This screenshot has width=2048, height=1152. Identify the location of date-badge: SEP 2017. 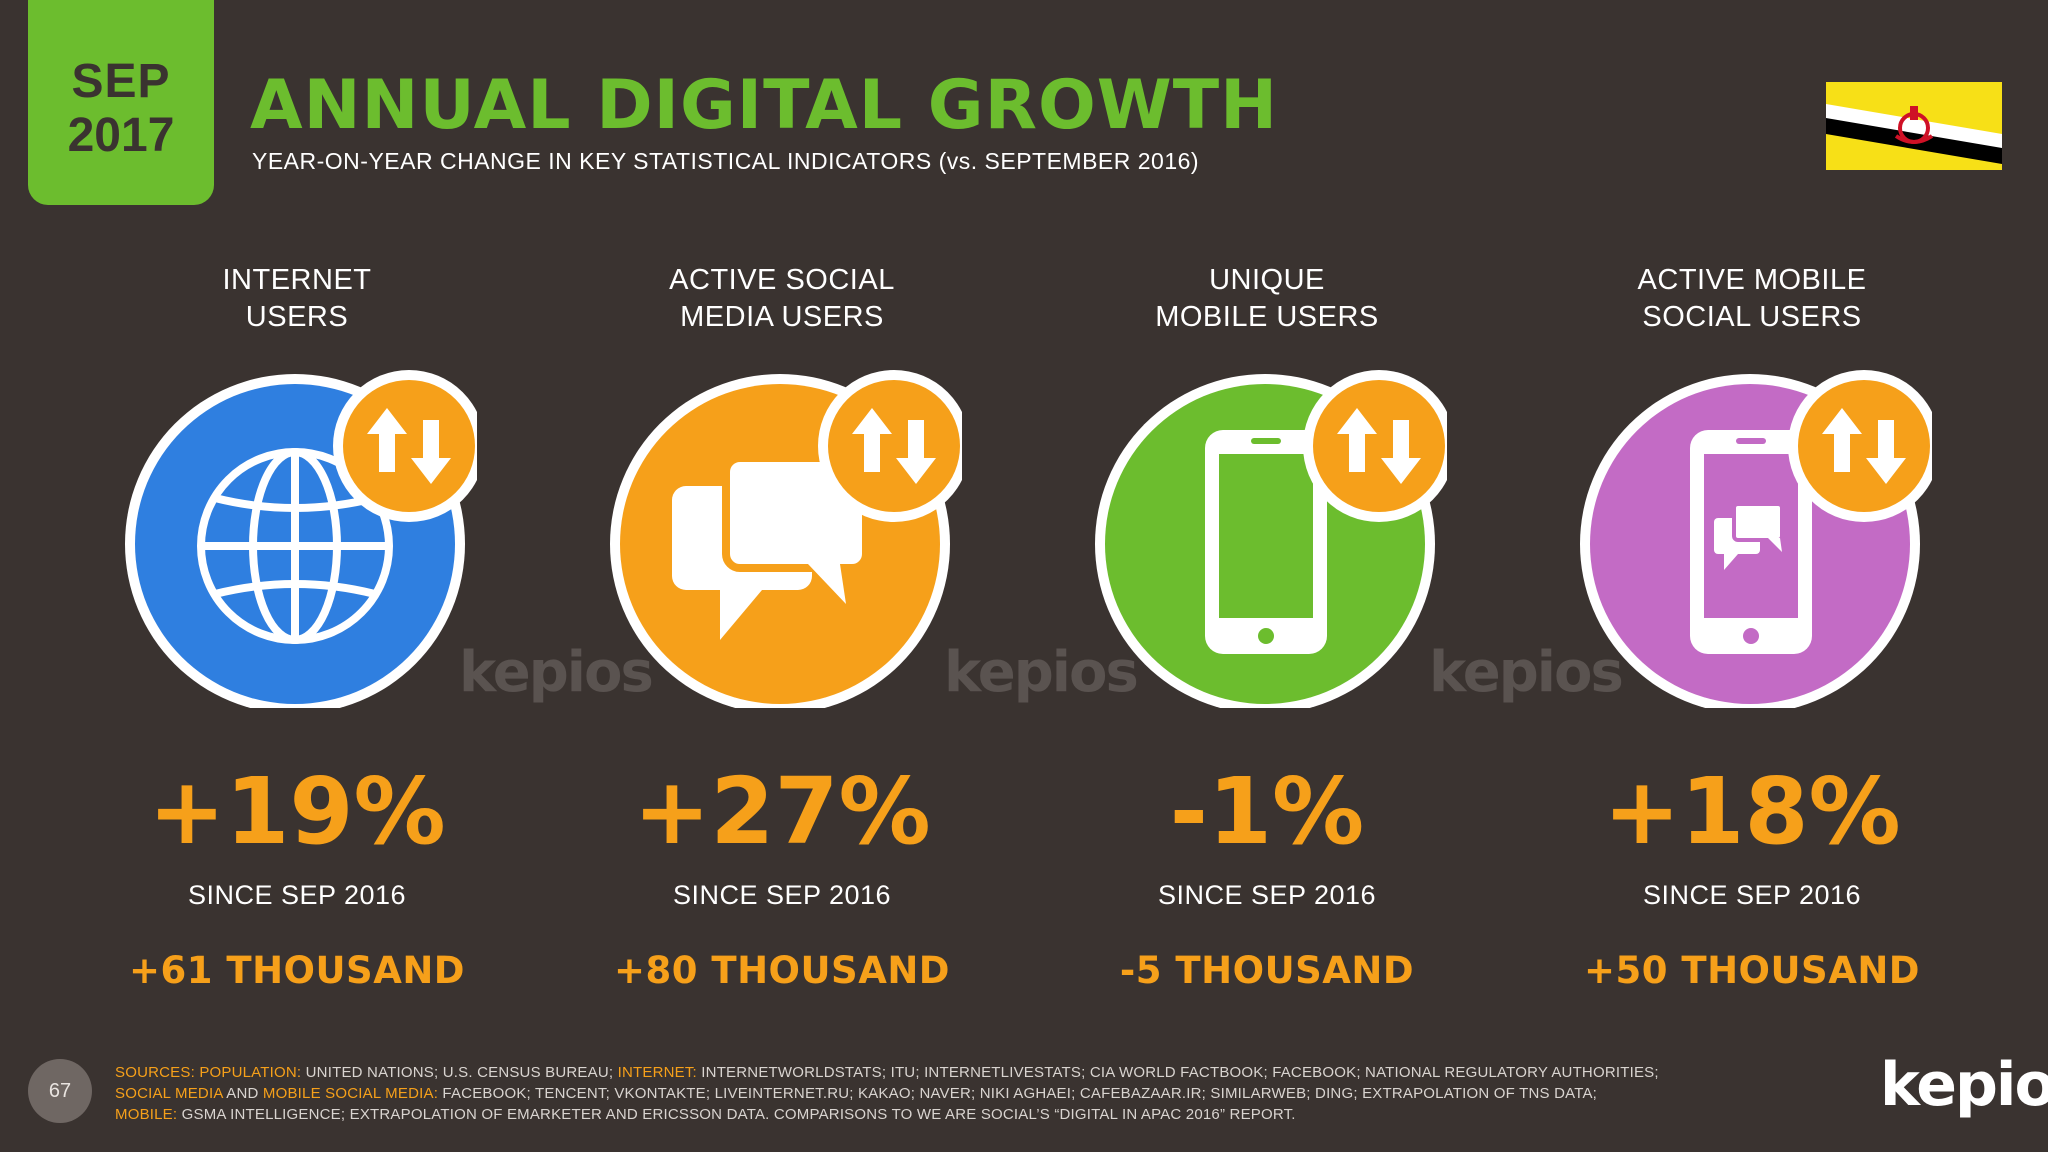
(121, 102).